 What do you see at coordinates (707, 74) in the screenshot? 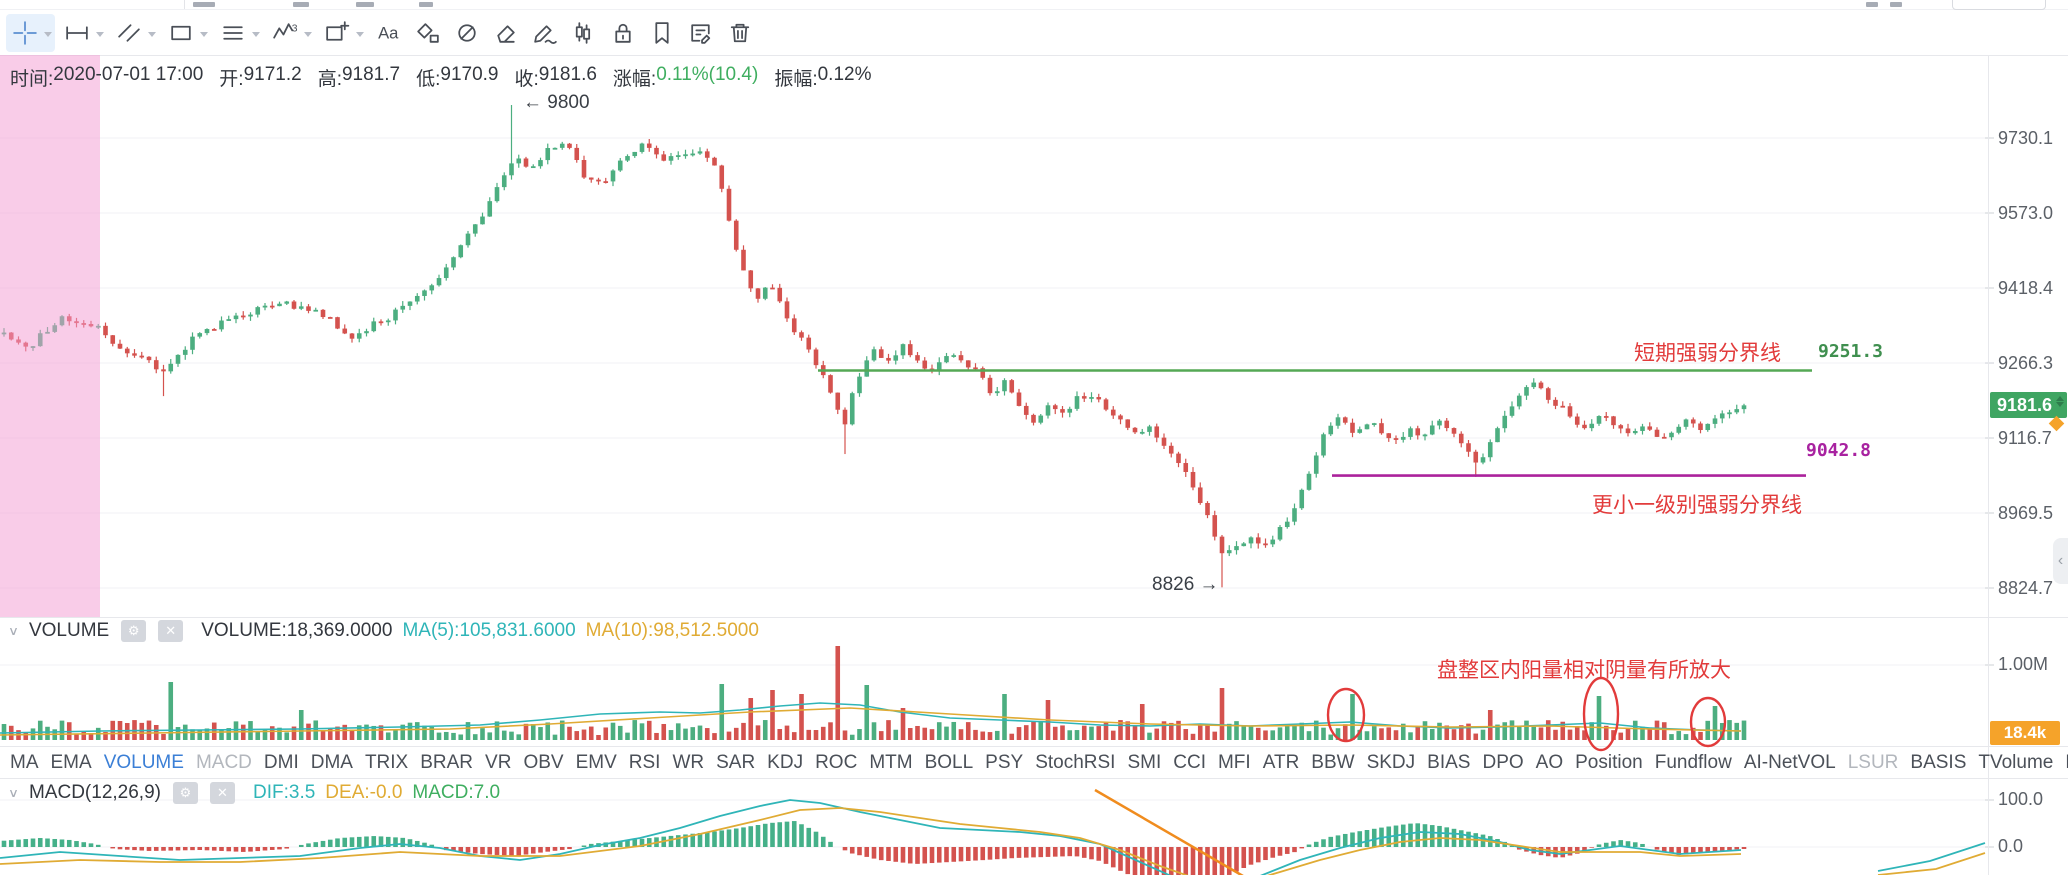
I see `change-value: 0.11%(10.4)` at bounding box center [707, 74].